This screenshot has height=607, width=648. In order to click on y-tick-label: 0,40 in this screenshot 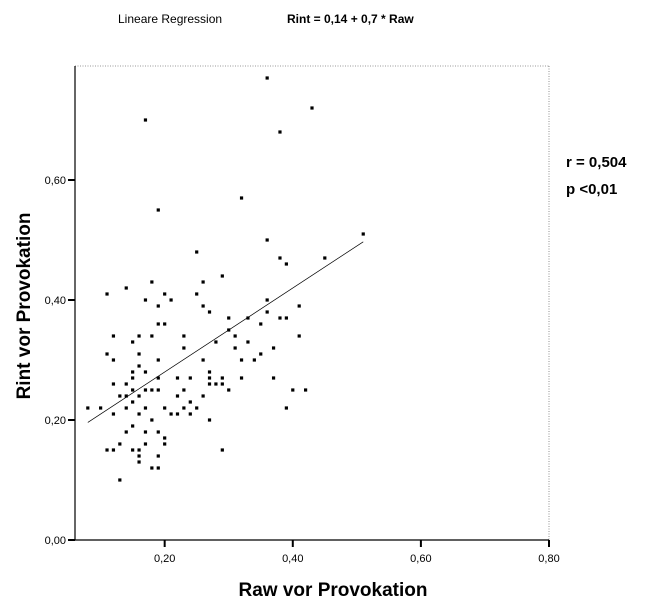, I will do `click(55, 301)`.